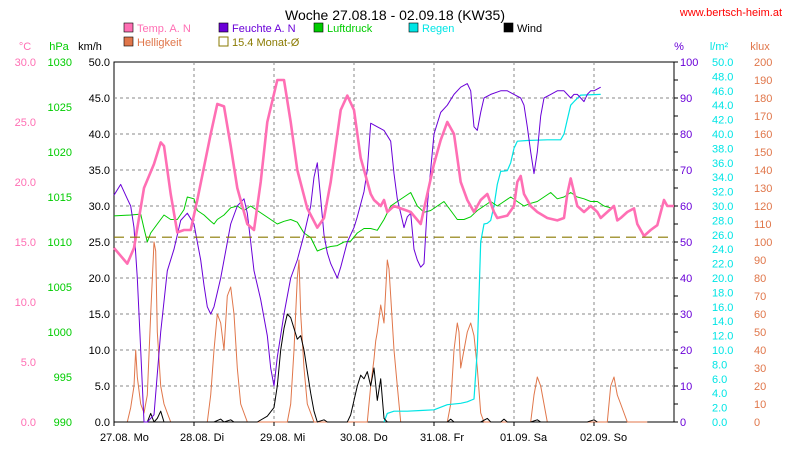 The height and width of the screenshot is (460, 790). I want to click on tick-rain: 30.0, so click(722, 207).